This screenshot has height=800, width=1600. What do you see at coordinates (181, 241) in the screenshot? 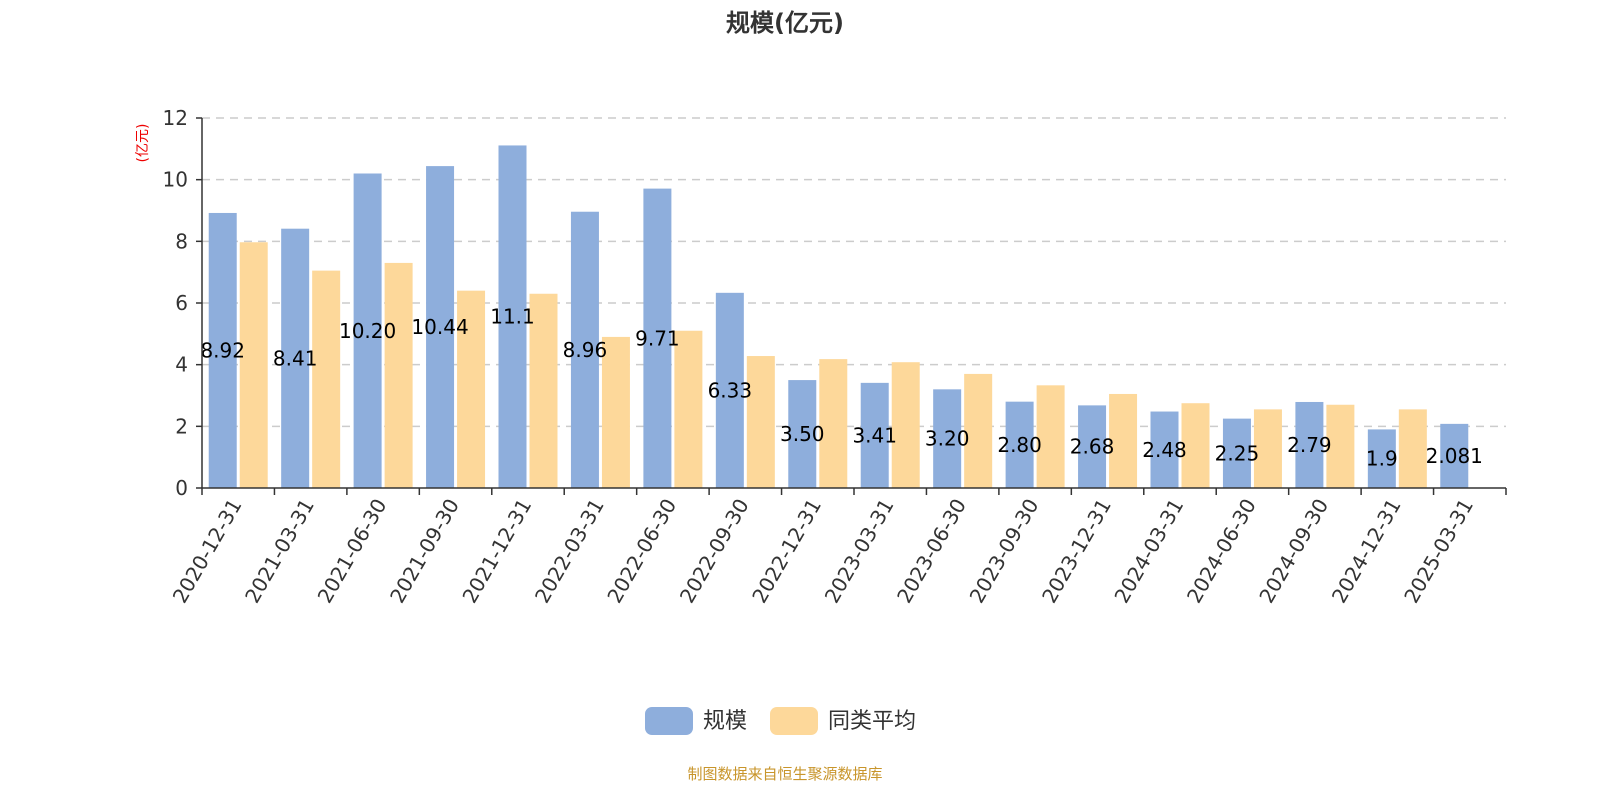
I see `y-tick-label: 8` at bounding box center [181, 241].